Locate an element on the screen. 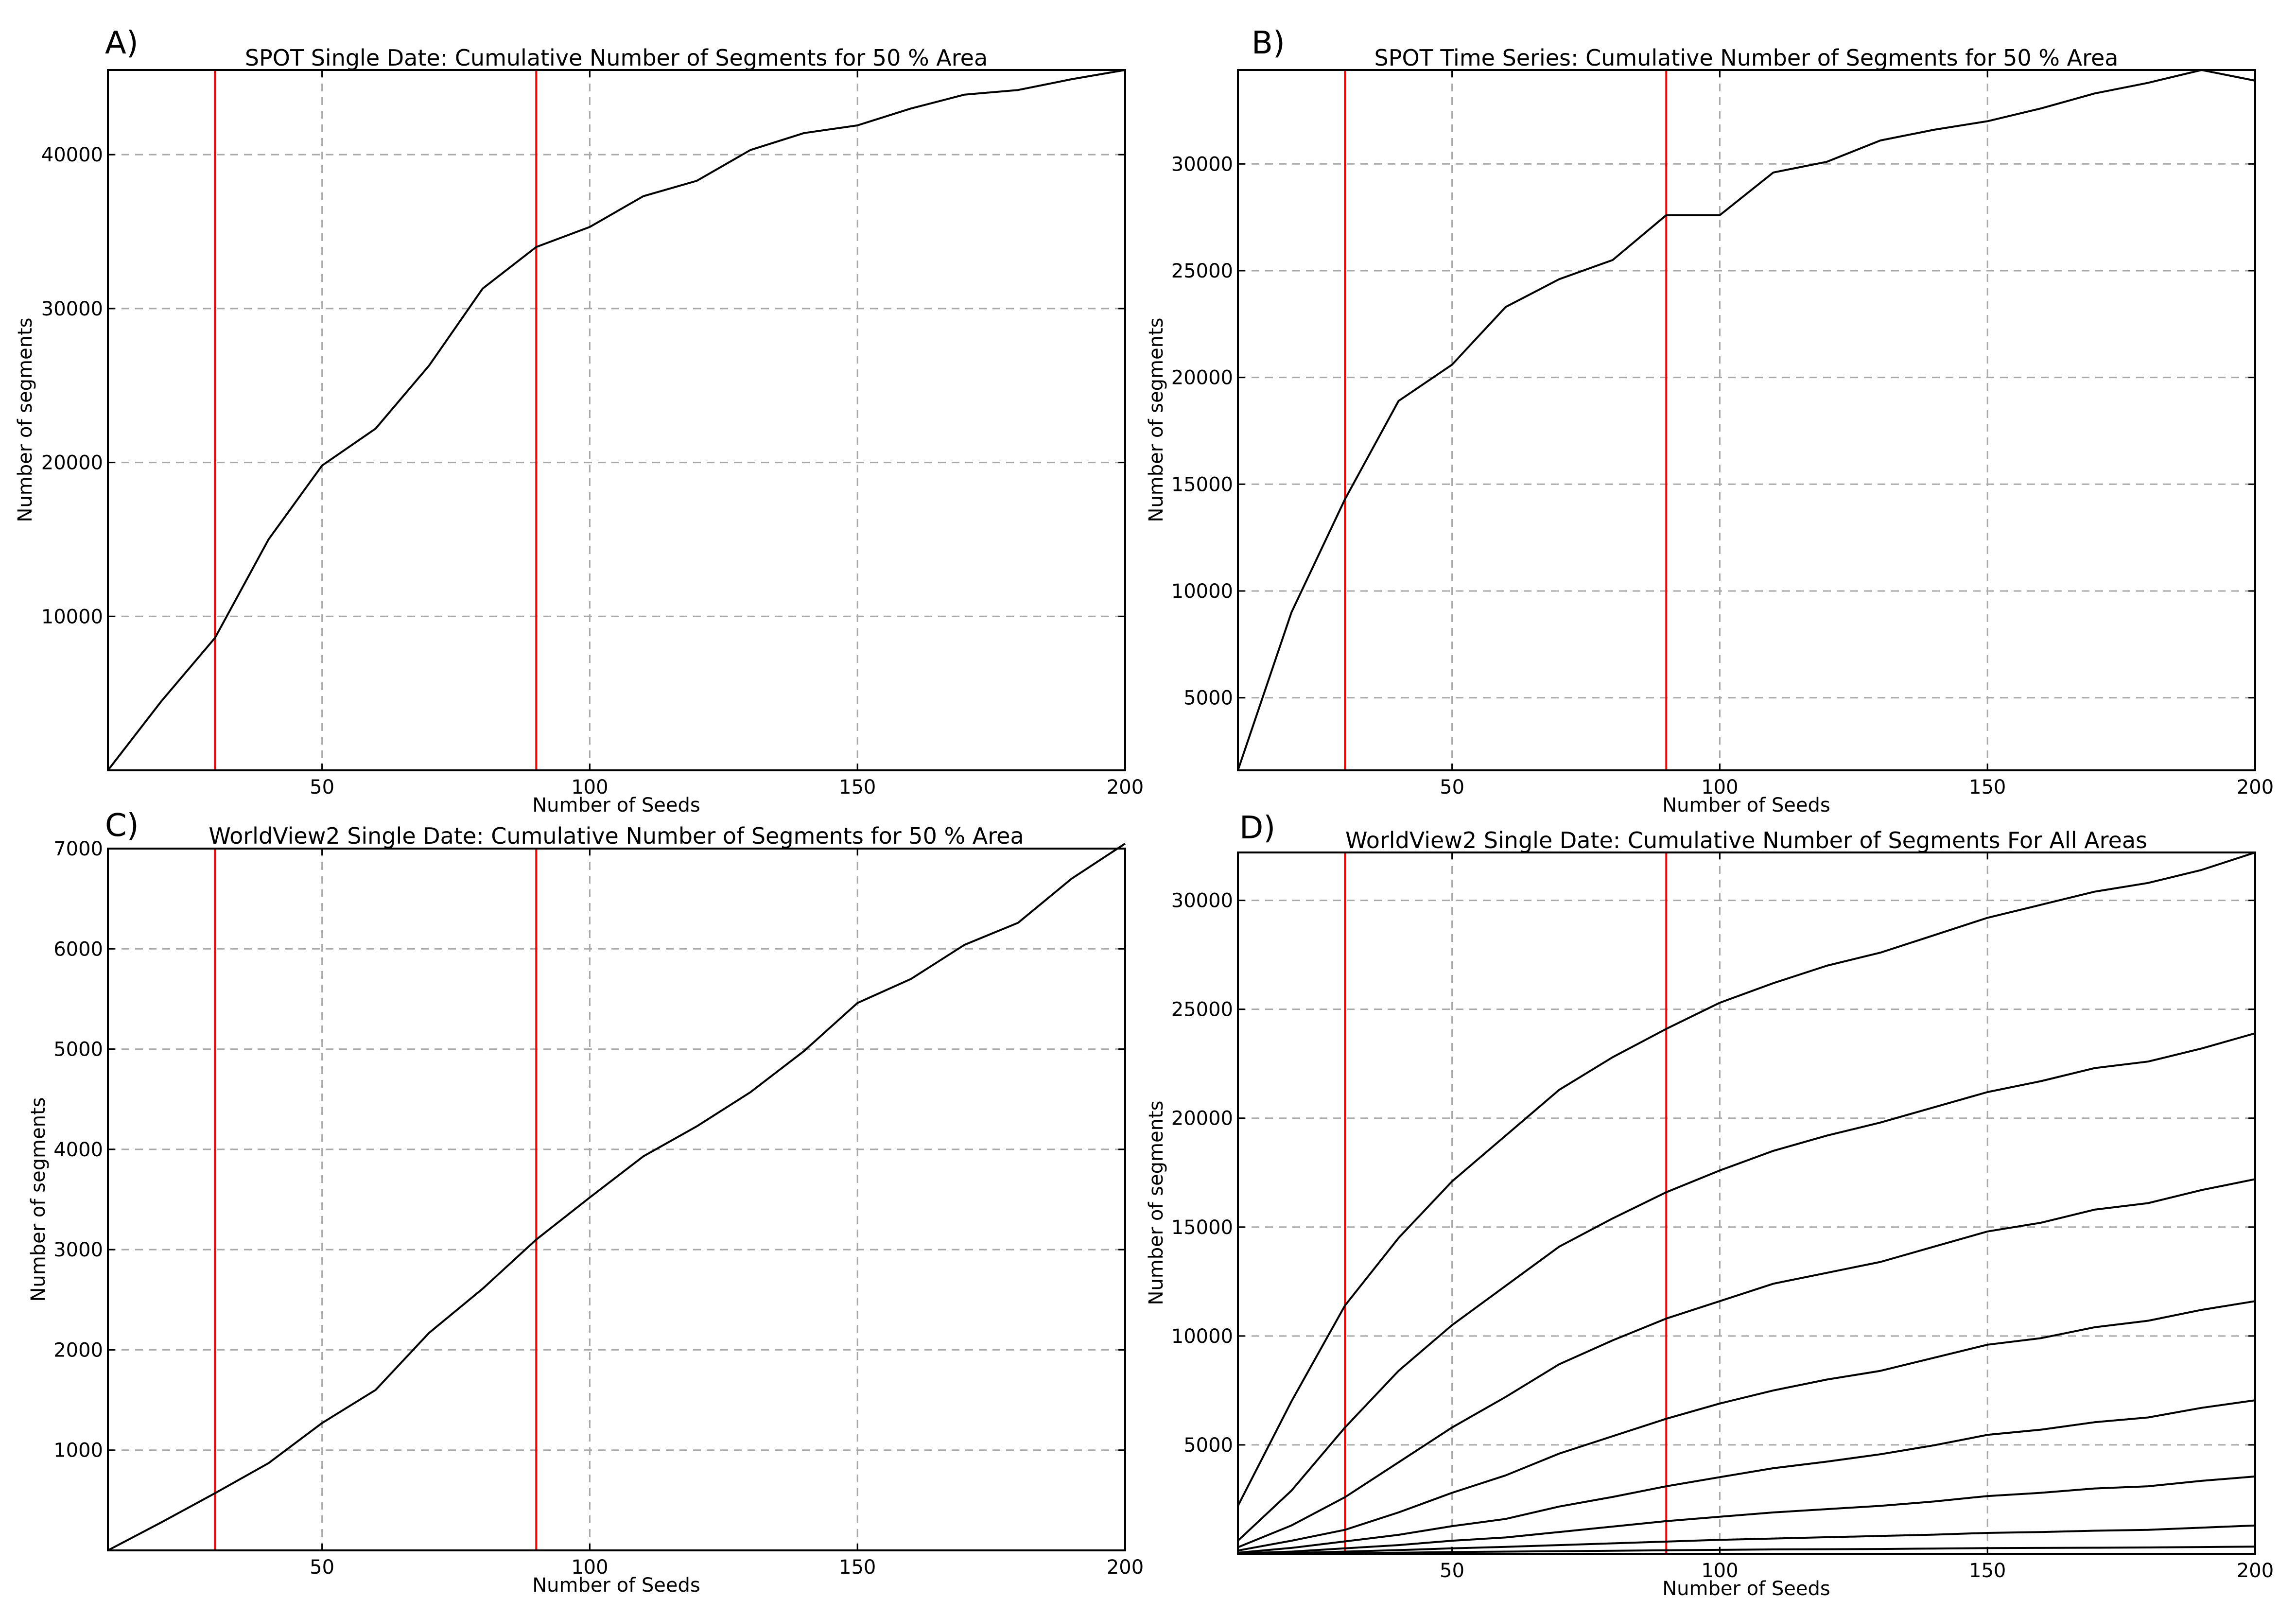 The image size is (2296, 1616). panel-d-ytick-label-30000: 30000 is located at coordinates (1202, 901).